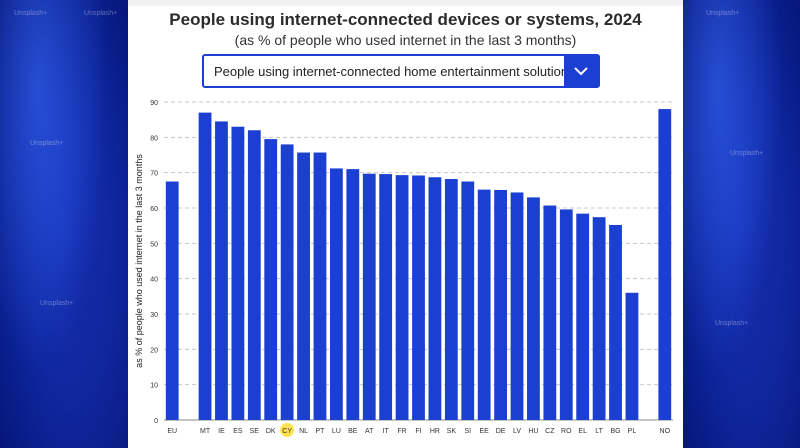 This screenshot has height=448, width=800. I want to click on x-tick-label: LT, so click(599, 431).